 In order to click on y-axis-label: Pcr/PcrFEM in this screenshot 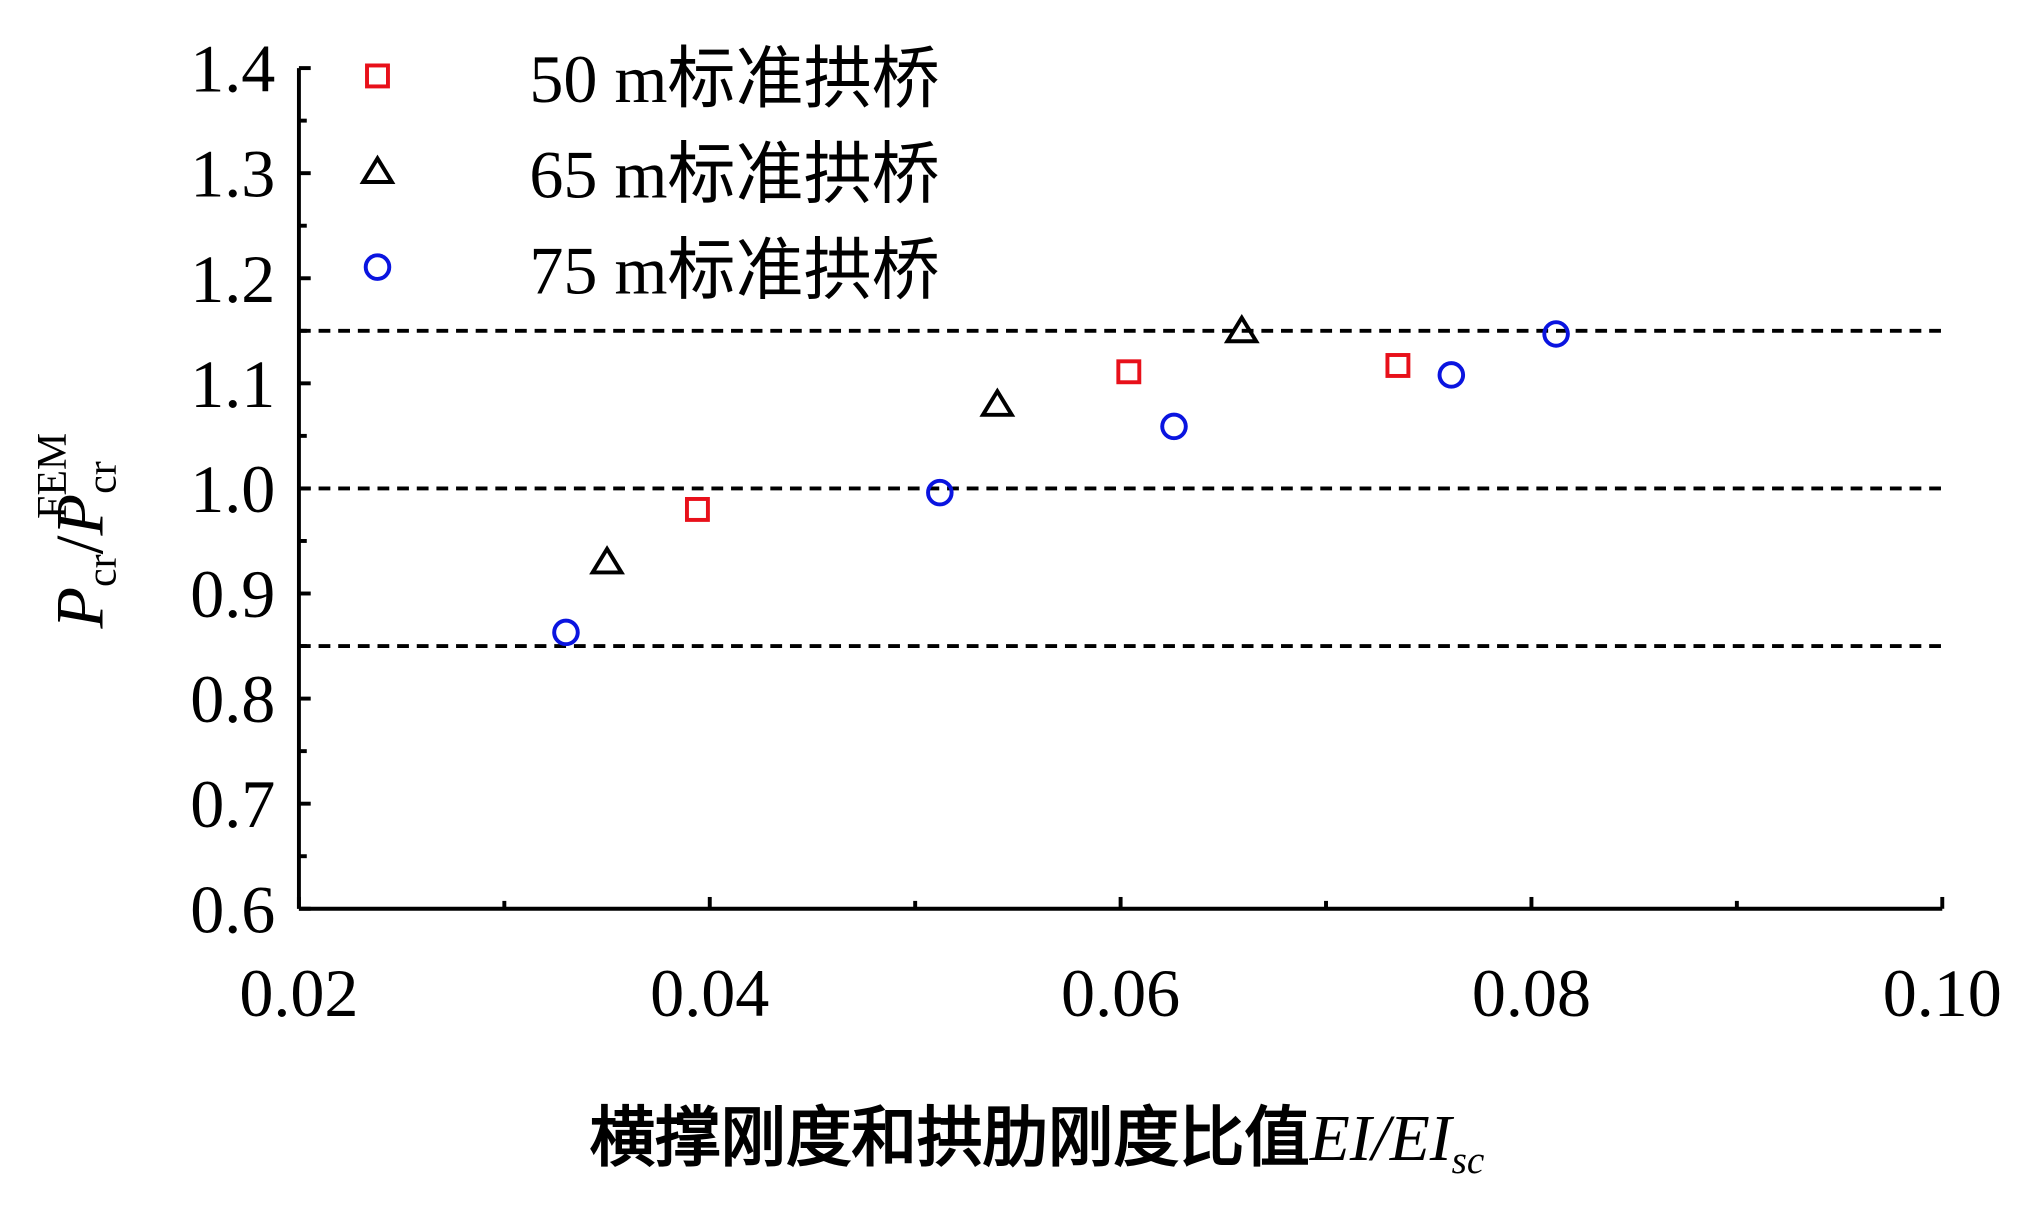, I will do `click(78, 531)`.